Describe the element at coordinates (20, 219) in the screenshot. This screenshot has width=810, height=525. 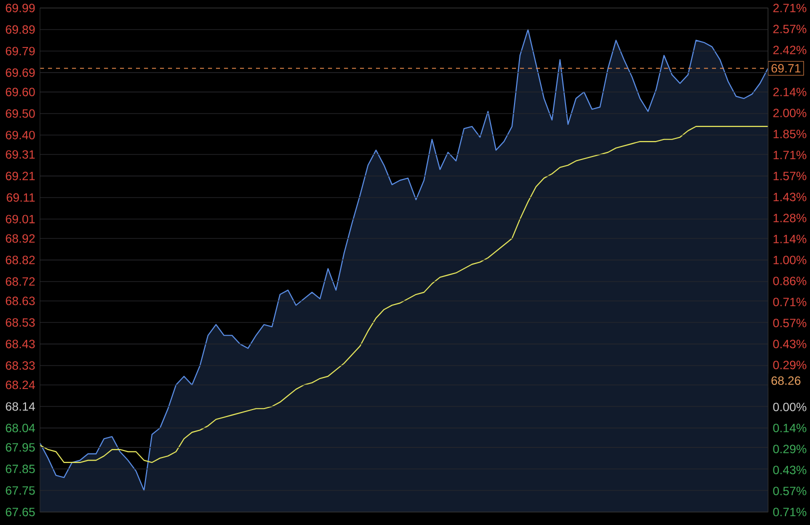
I see `y-tick-label: 69.01` at that location.